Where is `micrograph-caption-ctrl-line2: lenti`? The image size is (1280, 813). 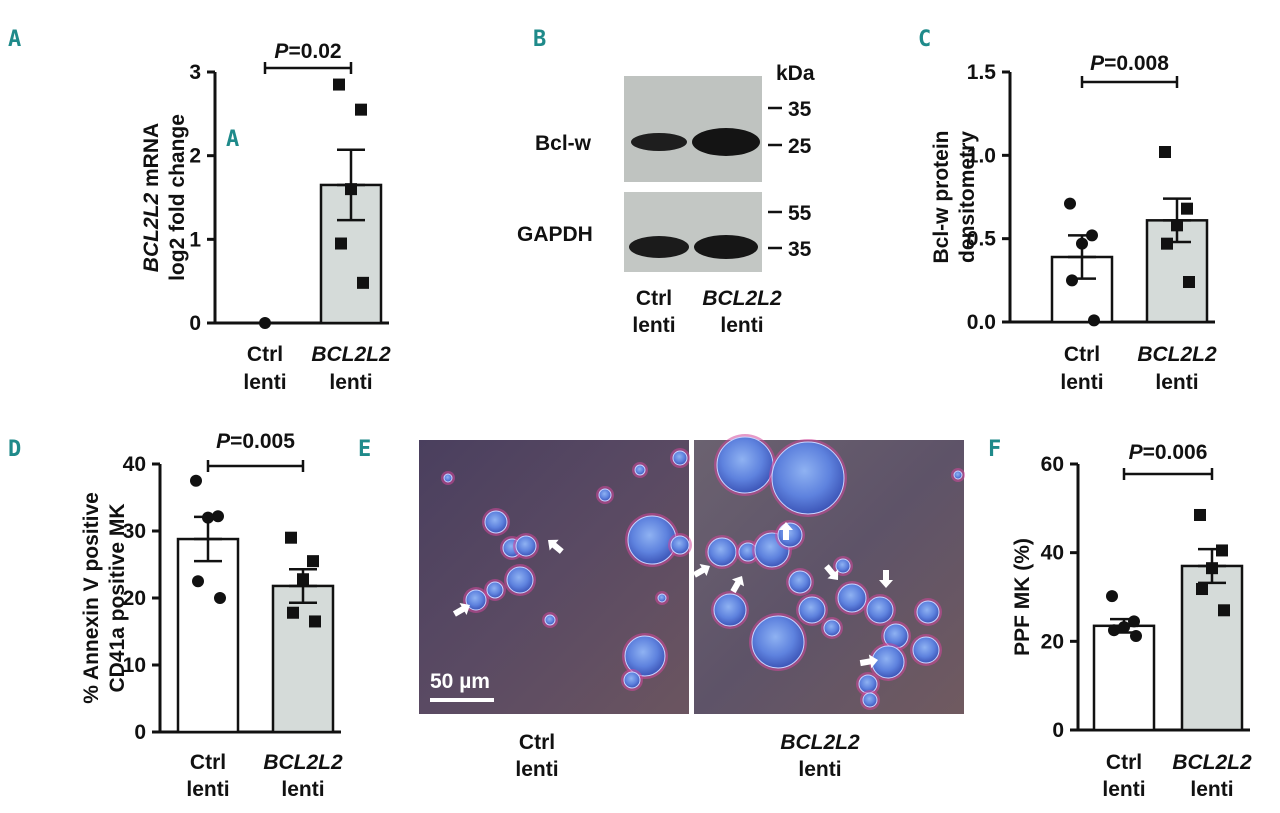
micrograph-caption-ctrl-line2: lenti is located at coordinates (536, 769).